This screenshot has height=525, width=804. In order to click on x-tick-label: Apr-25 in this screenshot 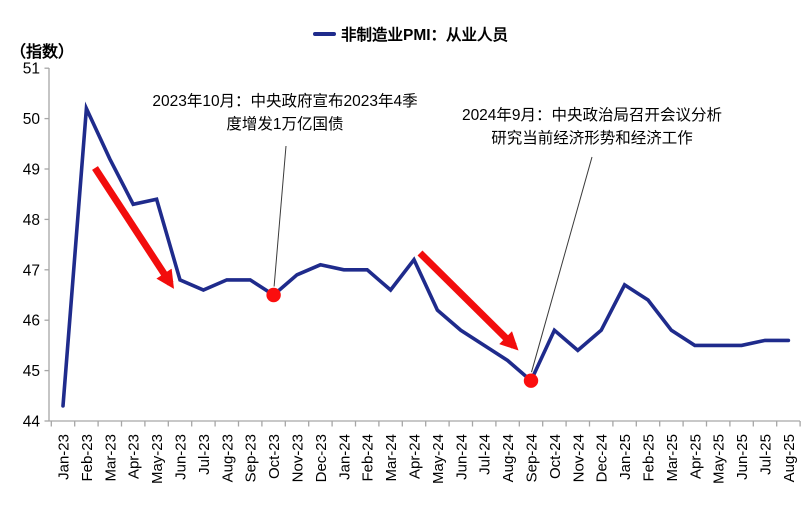, I will do `click(695, 456)`.